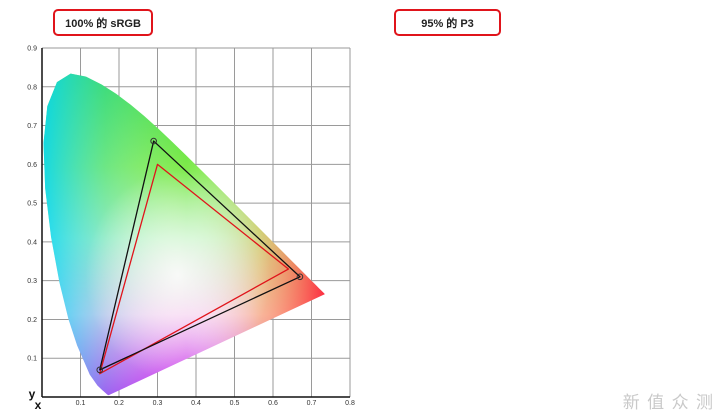 The height and width of the screenshot is (419, 720). Describe the element at coordinates (32, 204) in the screenshot. I see `y-tick-label: 0.5` at that location.